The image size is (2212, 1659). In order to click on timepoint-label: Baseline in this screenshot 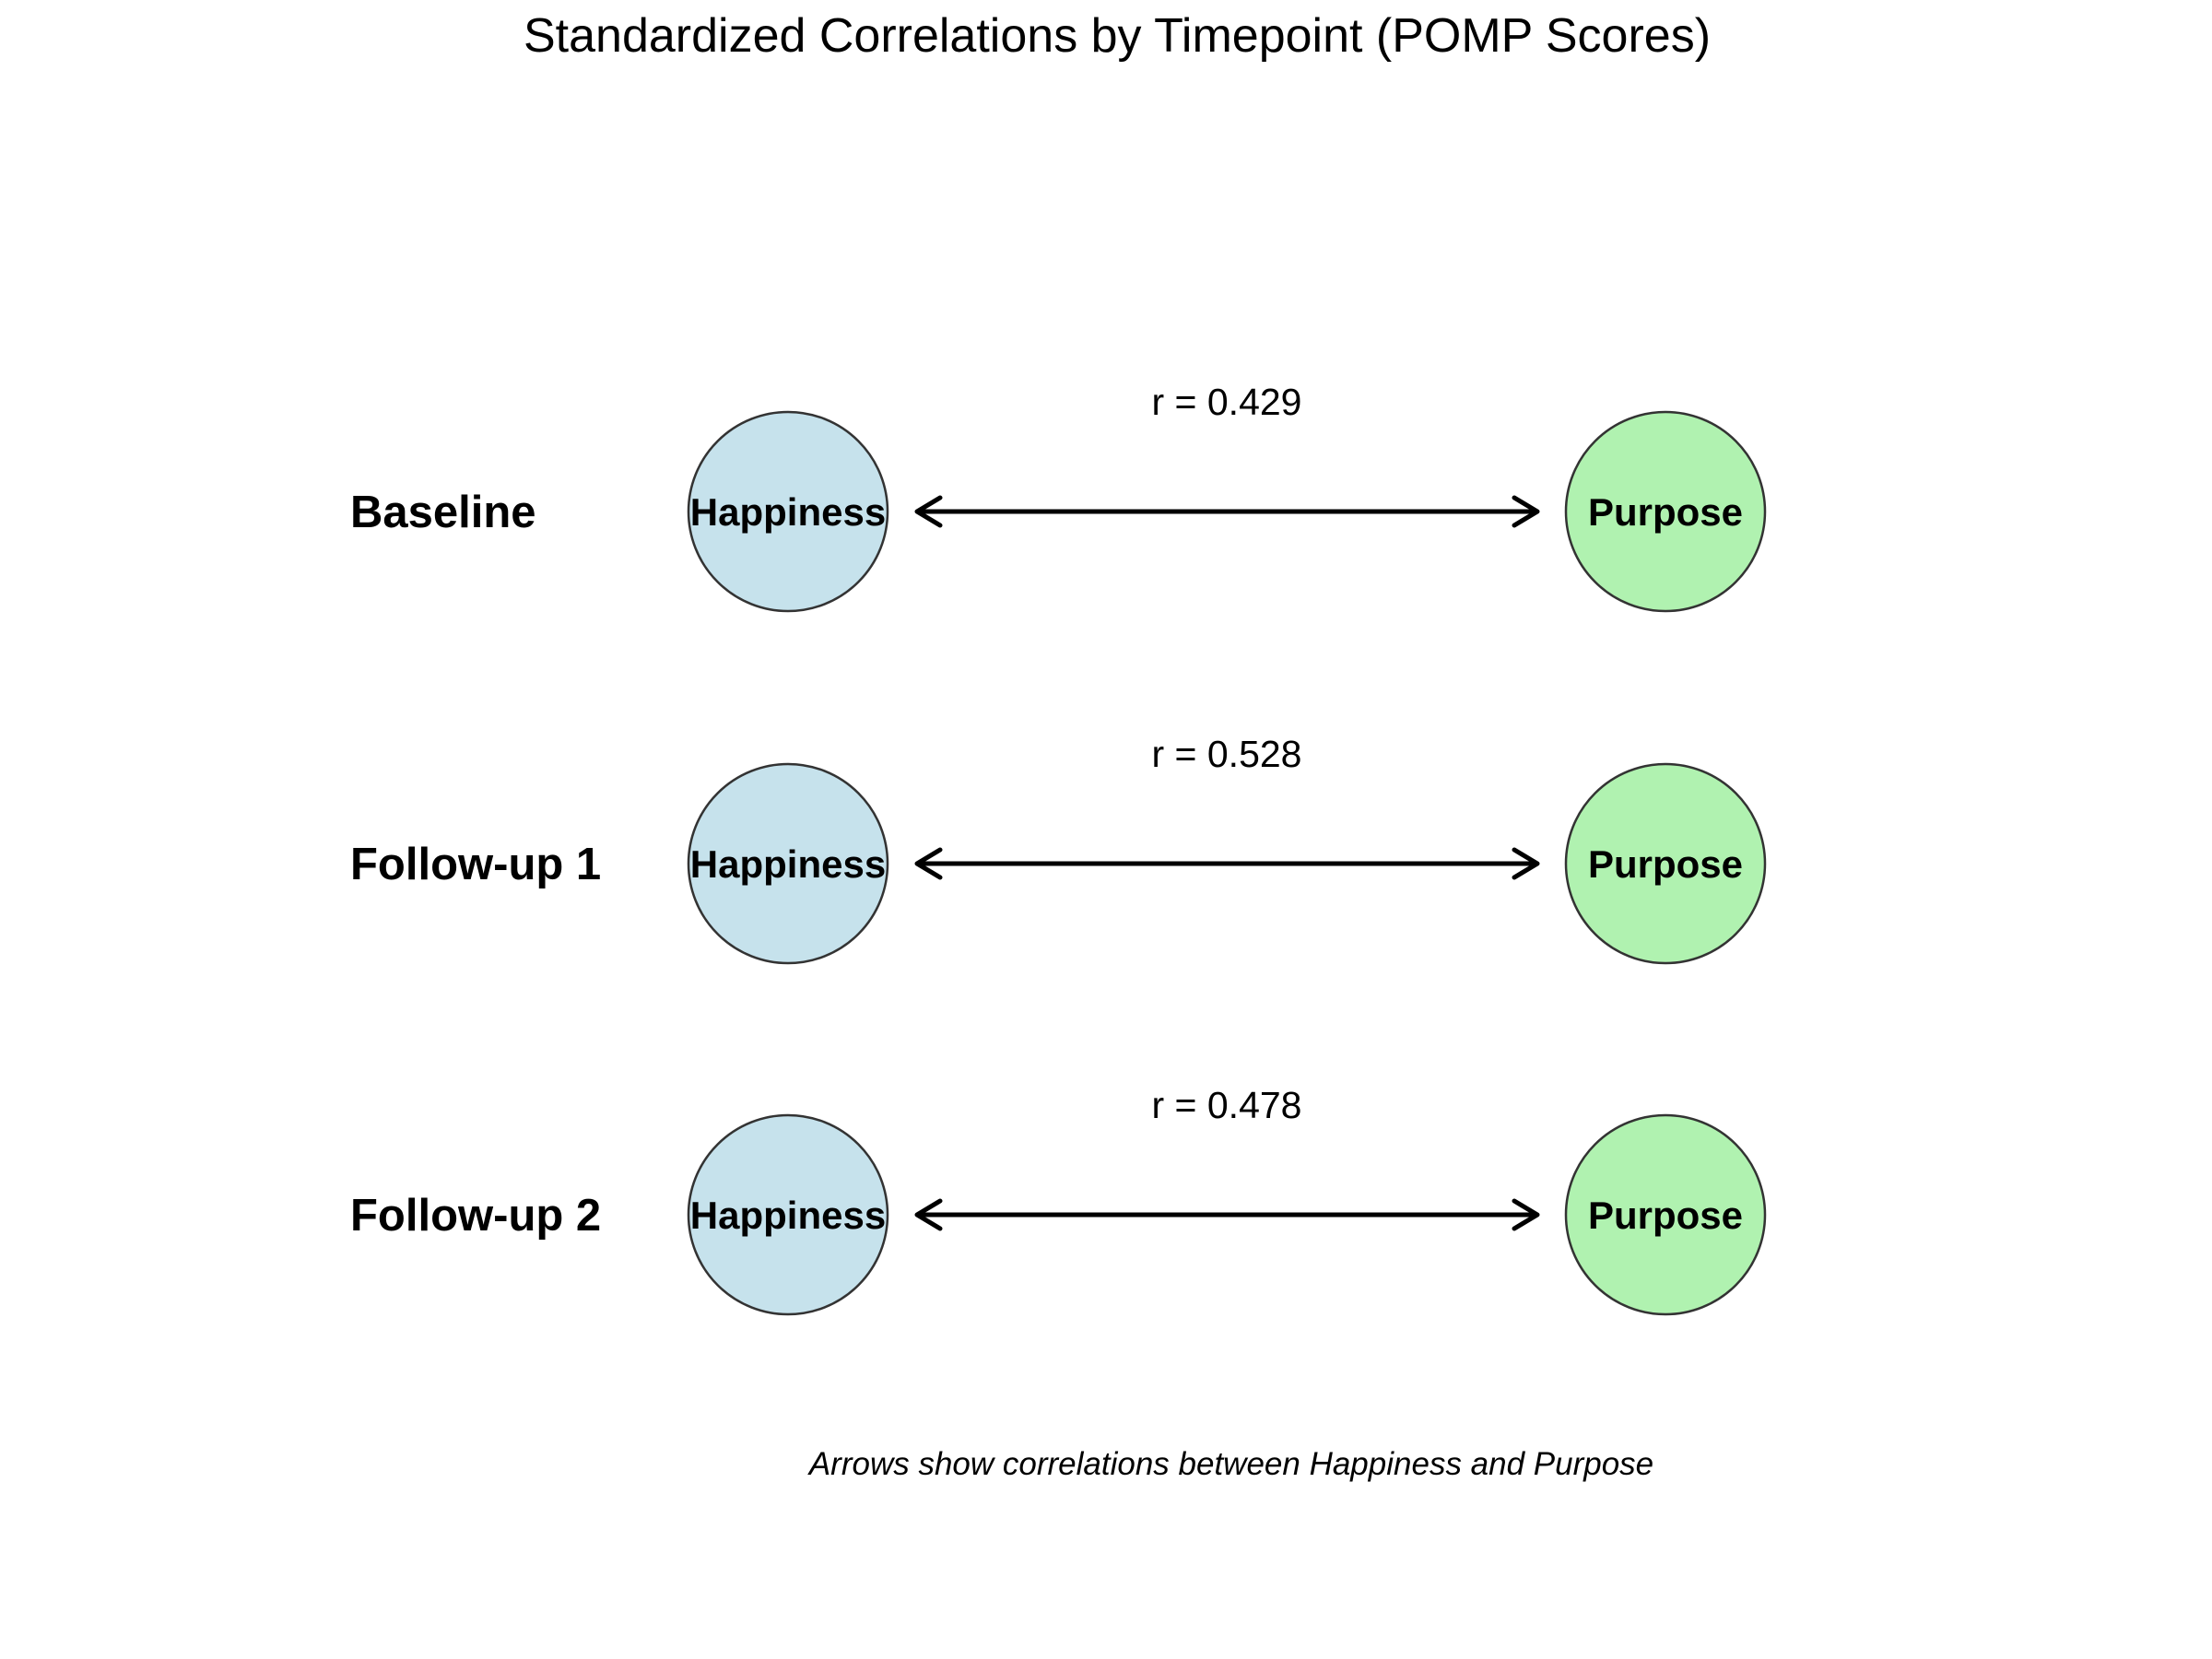, I will do `click(443, 512)`.